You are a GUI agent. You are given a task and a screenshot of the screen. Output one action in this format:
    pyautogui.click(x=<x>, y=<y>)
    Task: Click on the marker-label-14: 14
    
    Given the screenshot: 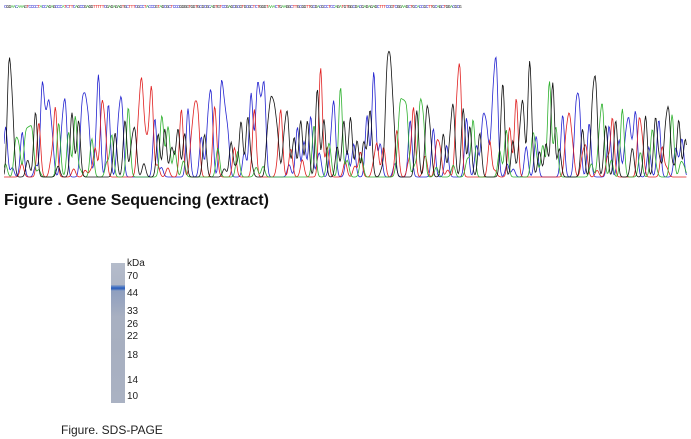 What is the action you would take?
    pyautogui.click(x=133, y=380)
    